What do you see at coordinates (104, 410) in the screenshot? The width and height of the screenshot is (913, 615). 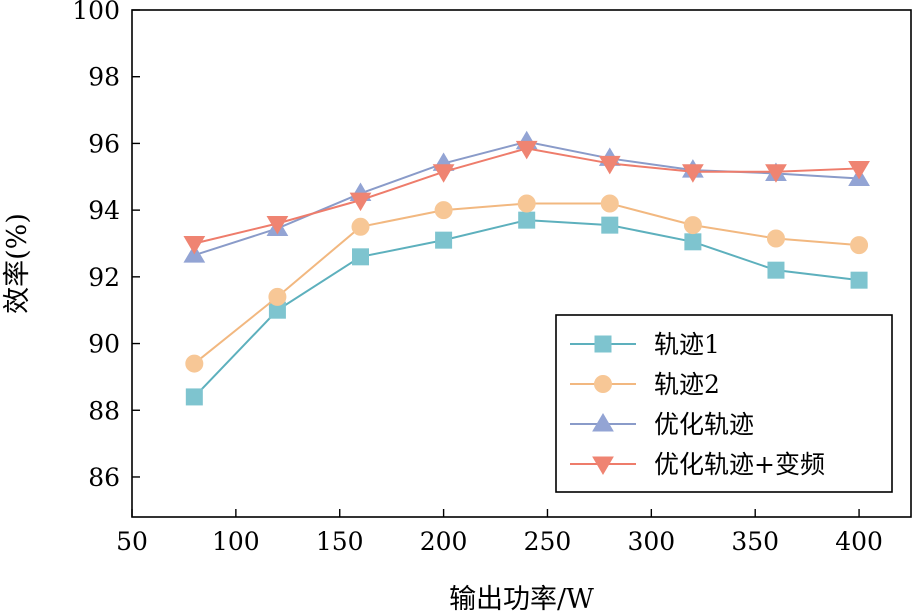 I see `y-tick-label: 88` at bounding box center [104, 410].